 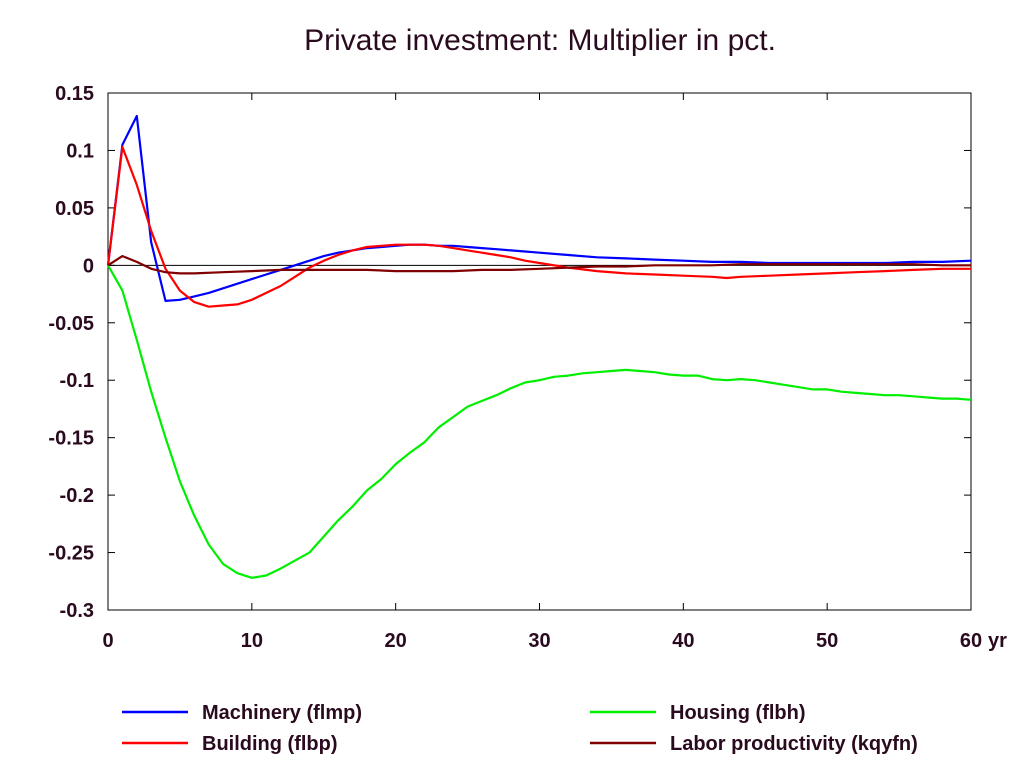 I want to click on x-tick-label: 0, so click(x=107, y=641).